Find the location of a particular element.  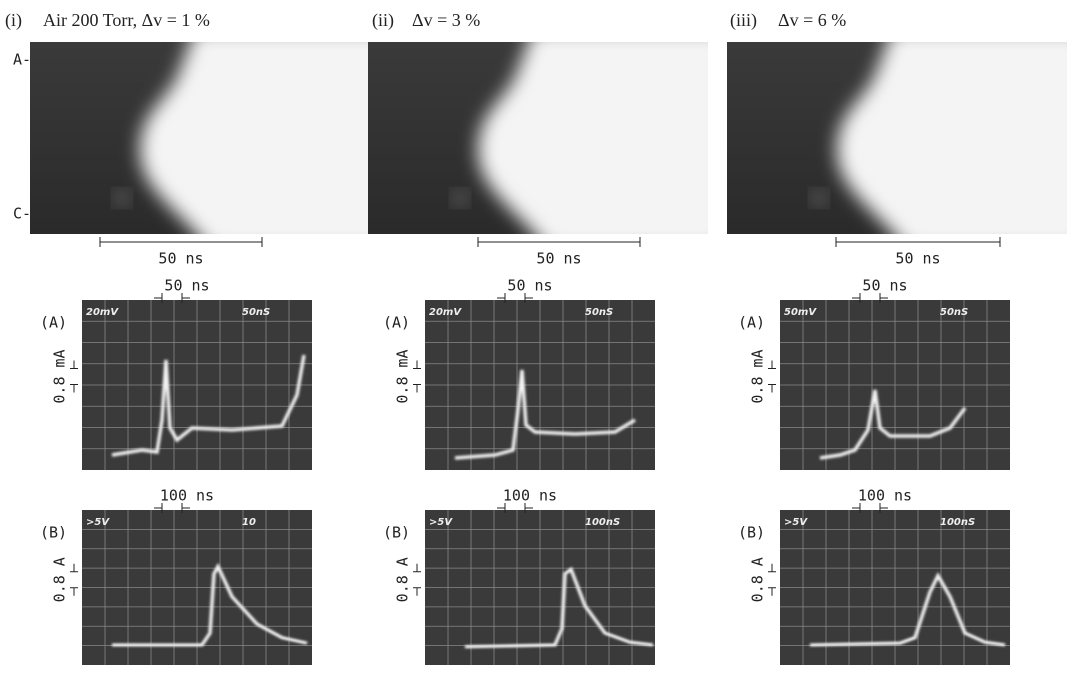

scope-time: 10 is located at coordinates (249, 522).